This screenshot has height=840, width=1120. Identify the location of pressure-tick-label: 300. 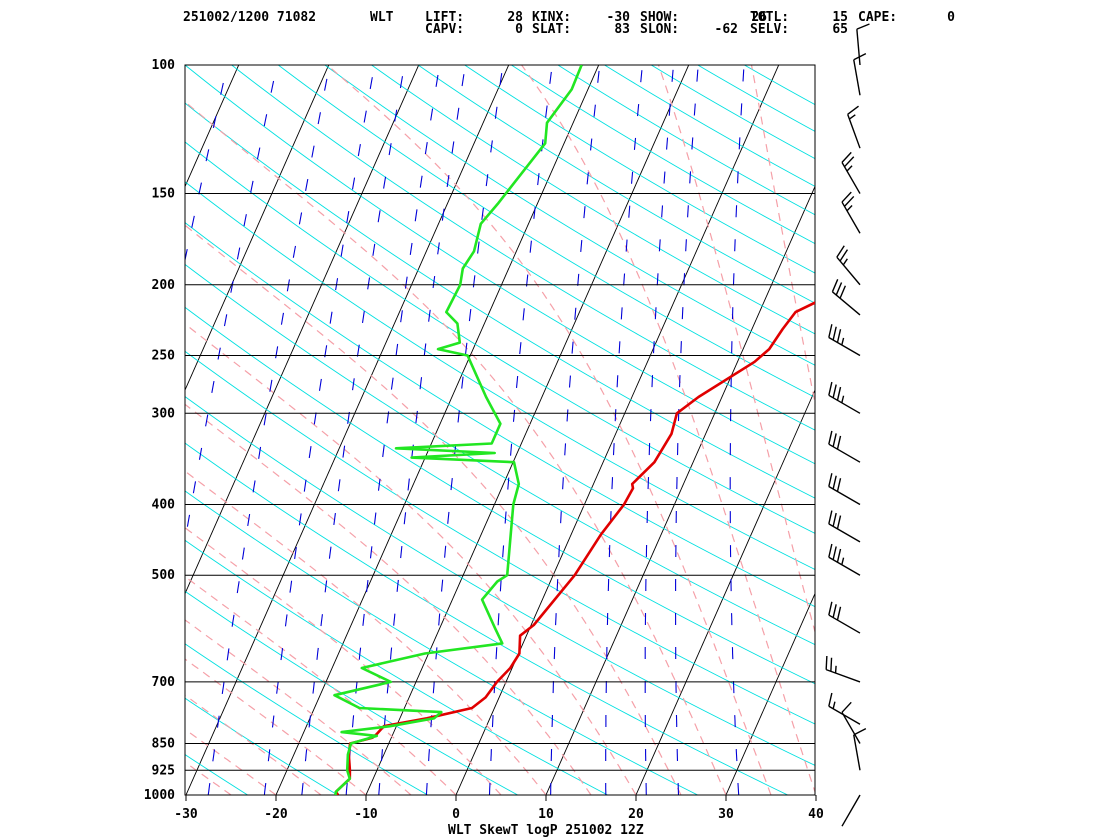
(164, 413).